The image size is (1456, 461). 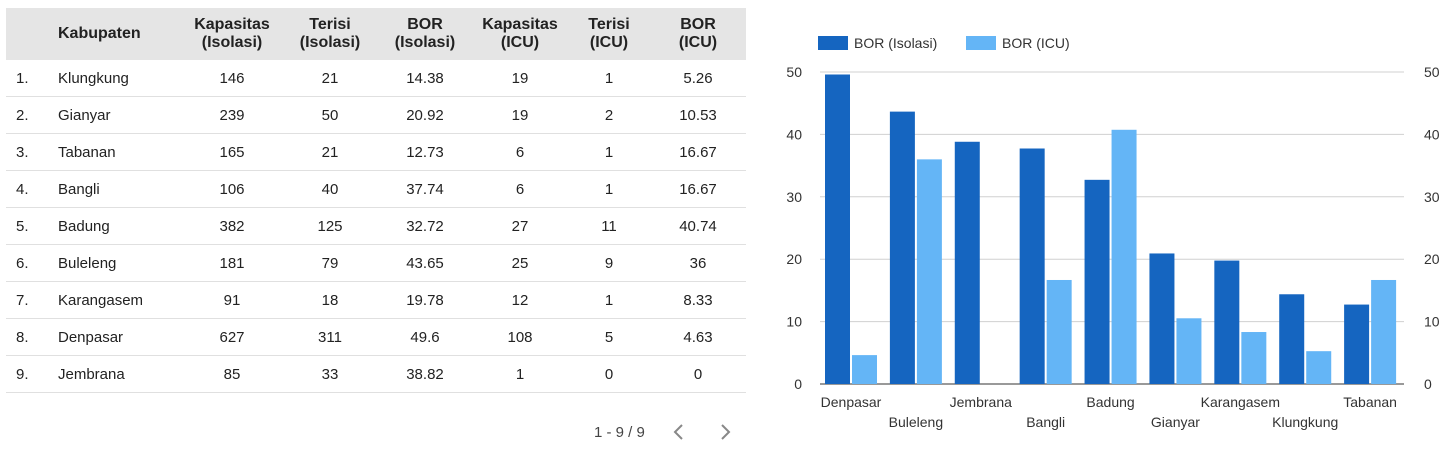 What do you see at coordinates (425, 189) in the screenshot?
I see `table-cell: 37.74` at bounding box center [425, 189].